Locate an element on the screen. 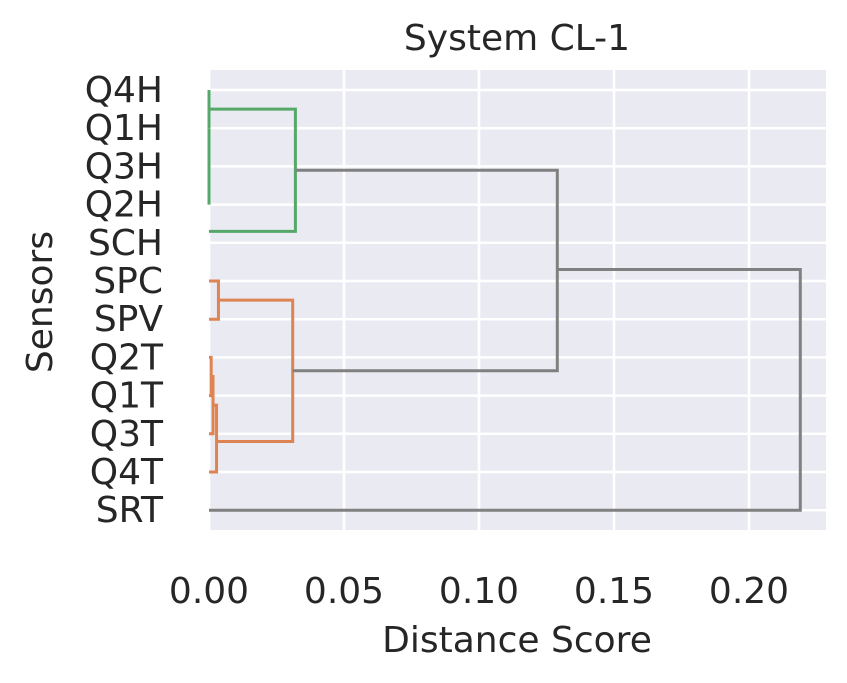  x-tick-label-2: 0.10 is located at coordinates (479, 591).